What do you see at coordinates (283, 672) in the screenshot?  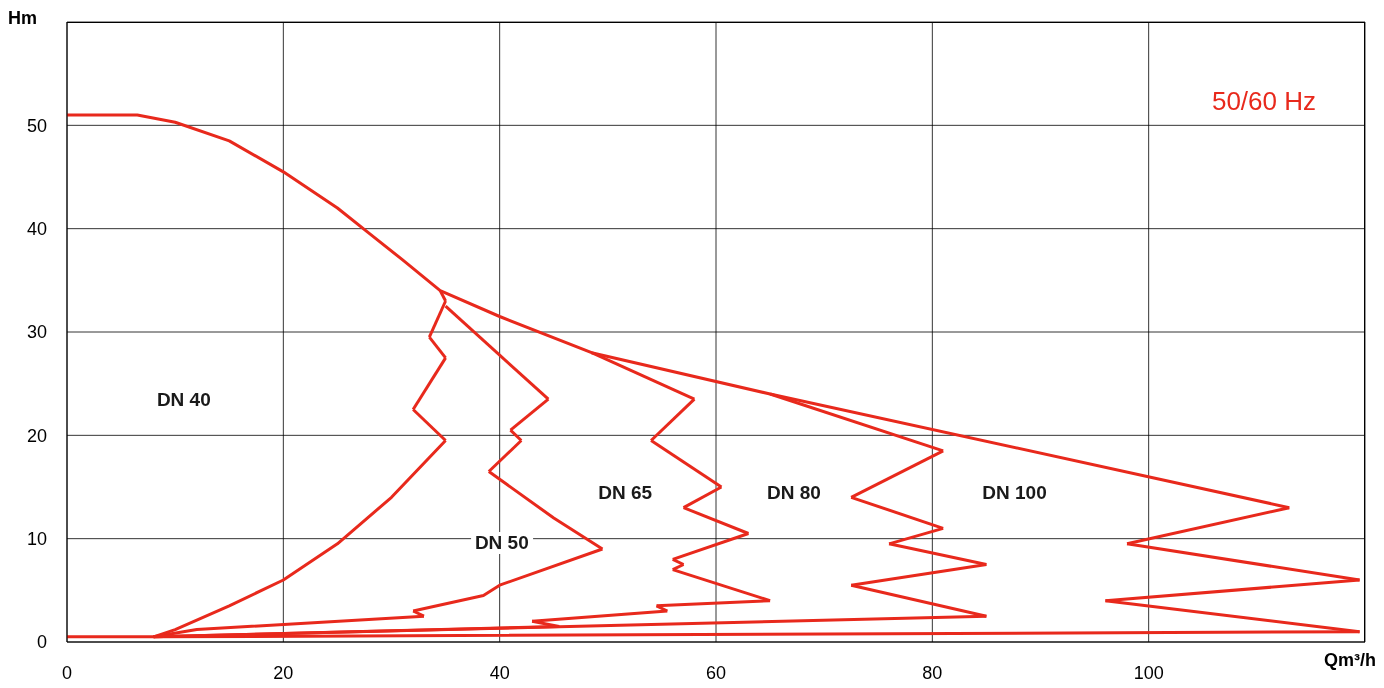 I see `x-tick-label: 20` at bounding box center [283, 672].